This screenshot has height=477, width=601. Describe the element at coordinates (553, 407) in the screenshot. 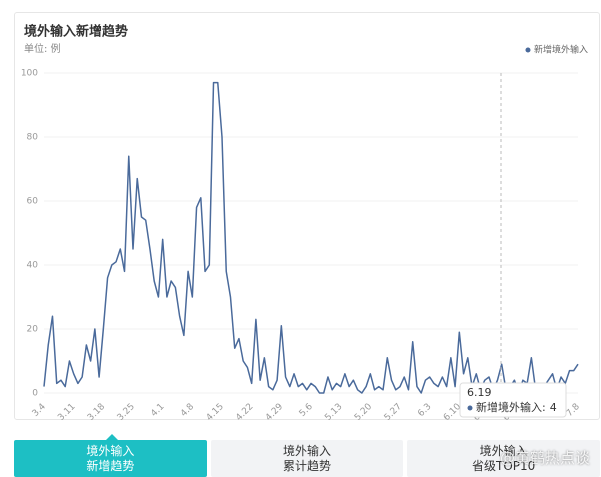

I see `tooltip-value: 4` at that location.